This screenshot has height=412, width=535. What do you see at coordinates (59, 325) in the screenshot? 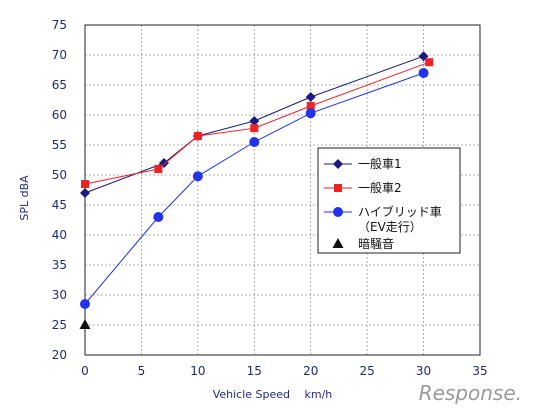
I see `y-tick-label: 25` at bounding box center [59, 325].